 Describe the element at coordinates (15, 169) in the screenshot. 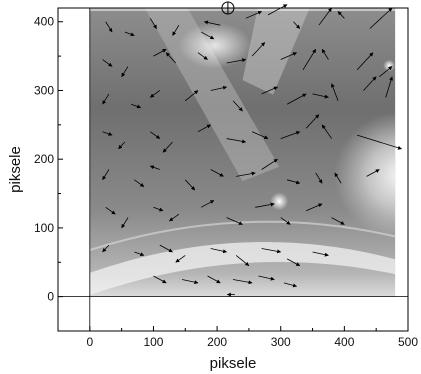

I see `y-axis-label: piksele` at that location.